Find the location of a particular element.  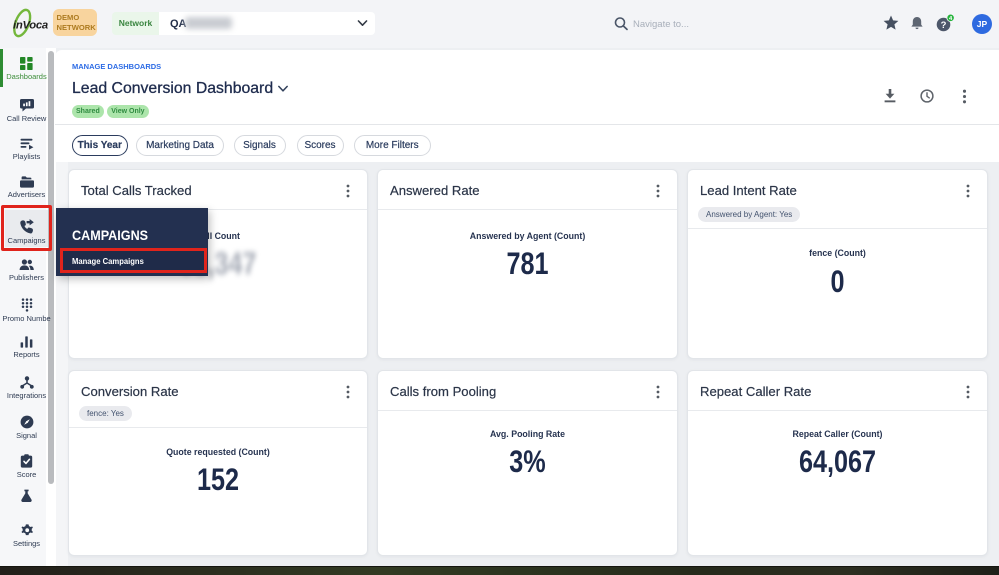

svg-text: 4 is located at coordinates (951, 19).